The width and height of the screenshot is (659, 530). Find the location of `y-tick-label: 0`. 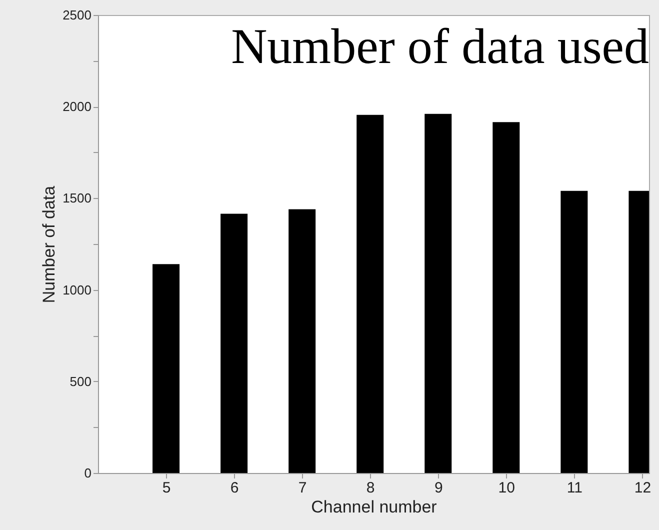

y-tick-label: 0 is located at coordinates (88, 473).